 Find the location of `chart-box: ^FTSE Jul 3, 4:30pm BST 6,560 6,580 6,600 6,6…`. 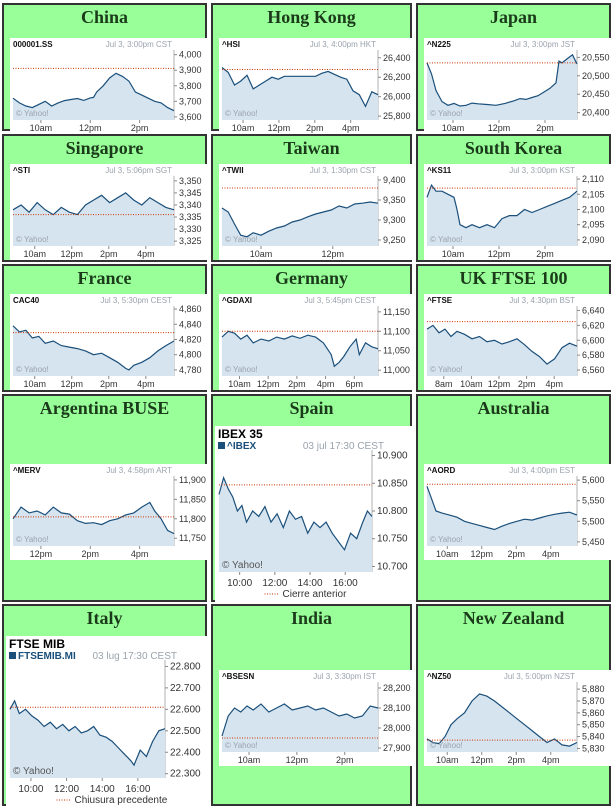

chart-box: ^FTSE Jul 3, 4:30pm BST 6,560 6,580 6,600 6,6… is located at coordinates (518, 342).